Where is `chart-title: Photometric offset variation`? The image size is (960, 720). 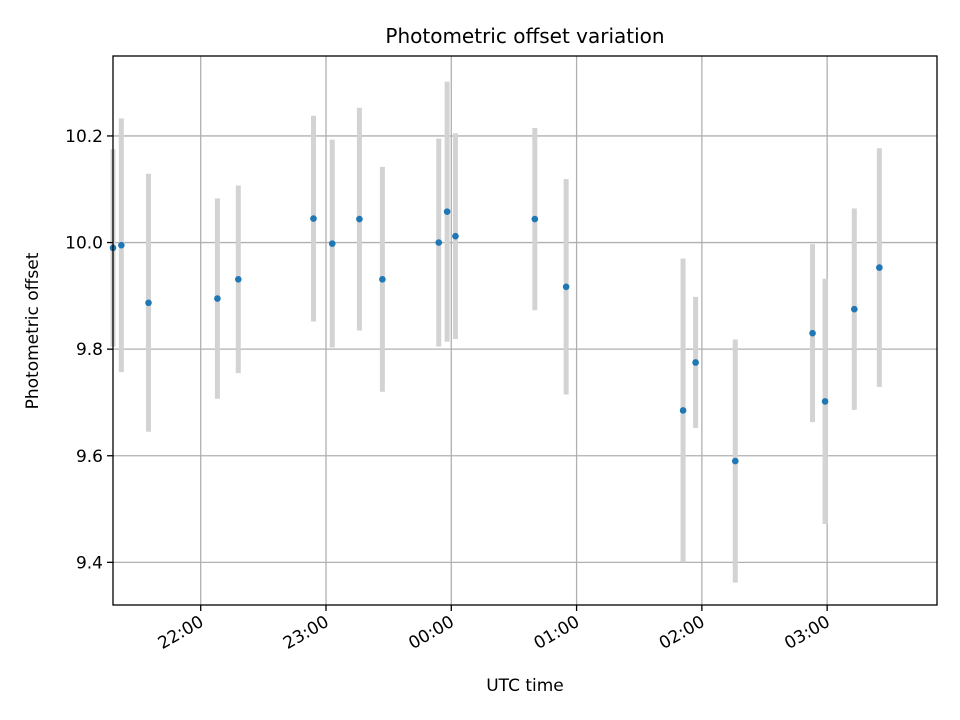 chart-title: Photometric offset variation is located at coordinates (524, 36).